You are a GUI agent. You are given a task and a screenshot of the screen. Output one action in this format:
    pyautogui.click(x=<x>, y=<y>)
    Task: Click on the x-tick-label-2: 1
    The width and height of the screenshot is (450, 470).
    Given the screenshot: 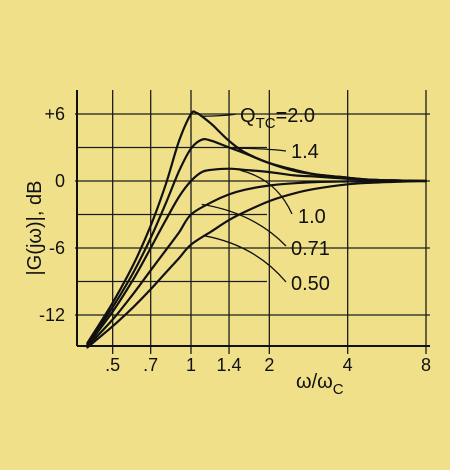 What is the action you would take?
    pyautogui.click(x=191, y=365)
    